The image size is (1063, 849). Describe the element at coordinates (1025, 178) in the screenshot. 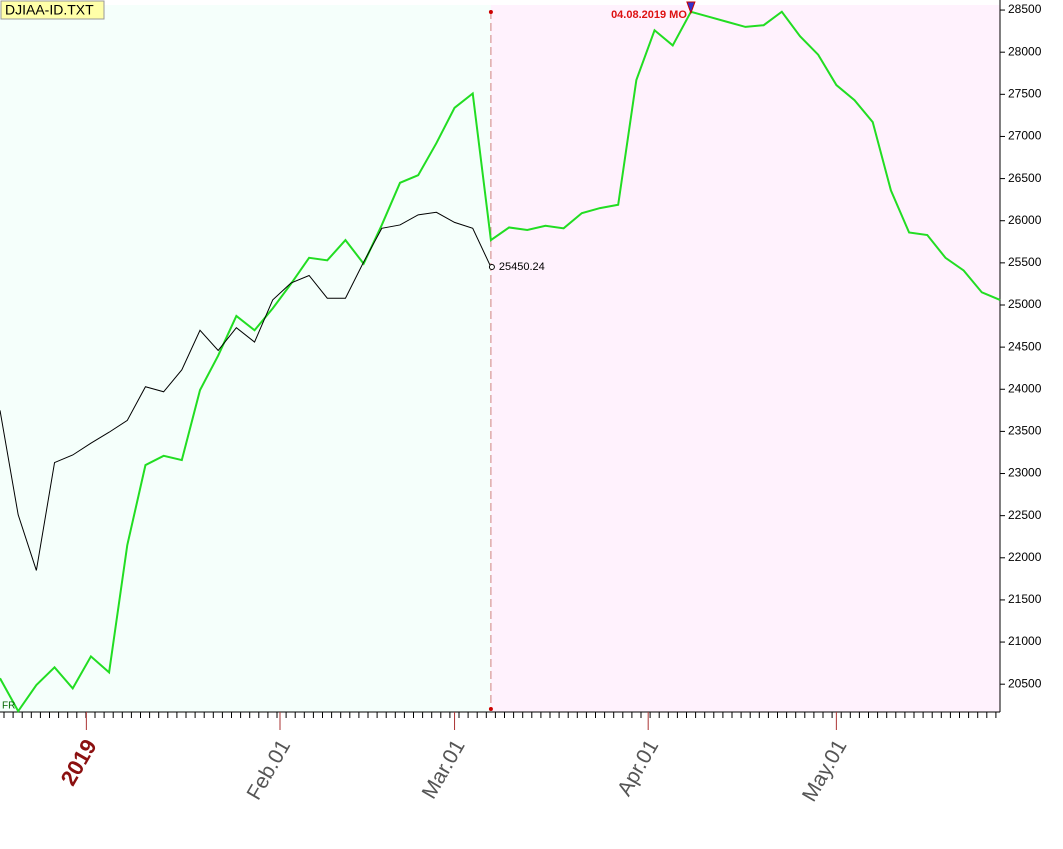

I see `y-tick-label: 26500` at that location.